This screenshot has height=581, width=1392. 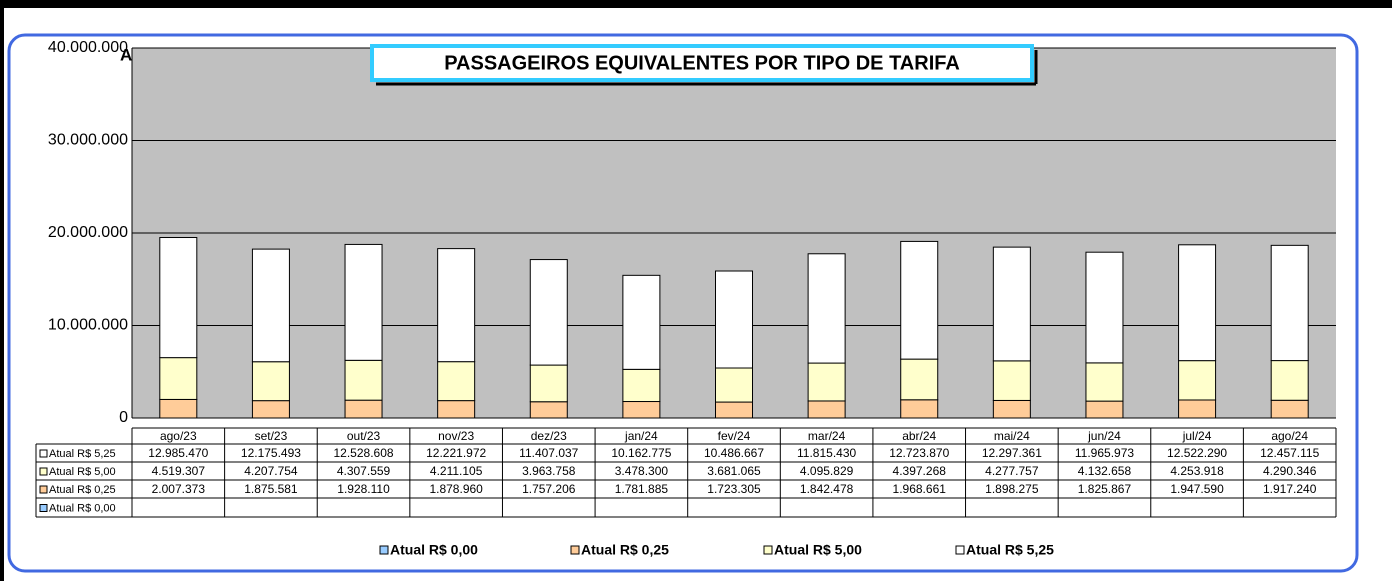 What do you see at coordinates (178, 436) in the screenshot?
I see `x-tick-label: ago/23` at bounding box center [178, 436].